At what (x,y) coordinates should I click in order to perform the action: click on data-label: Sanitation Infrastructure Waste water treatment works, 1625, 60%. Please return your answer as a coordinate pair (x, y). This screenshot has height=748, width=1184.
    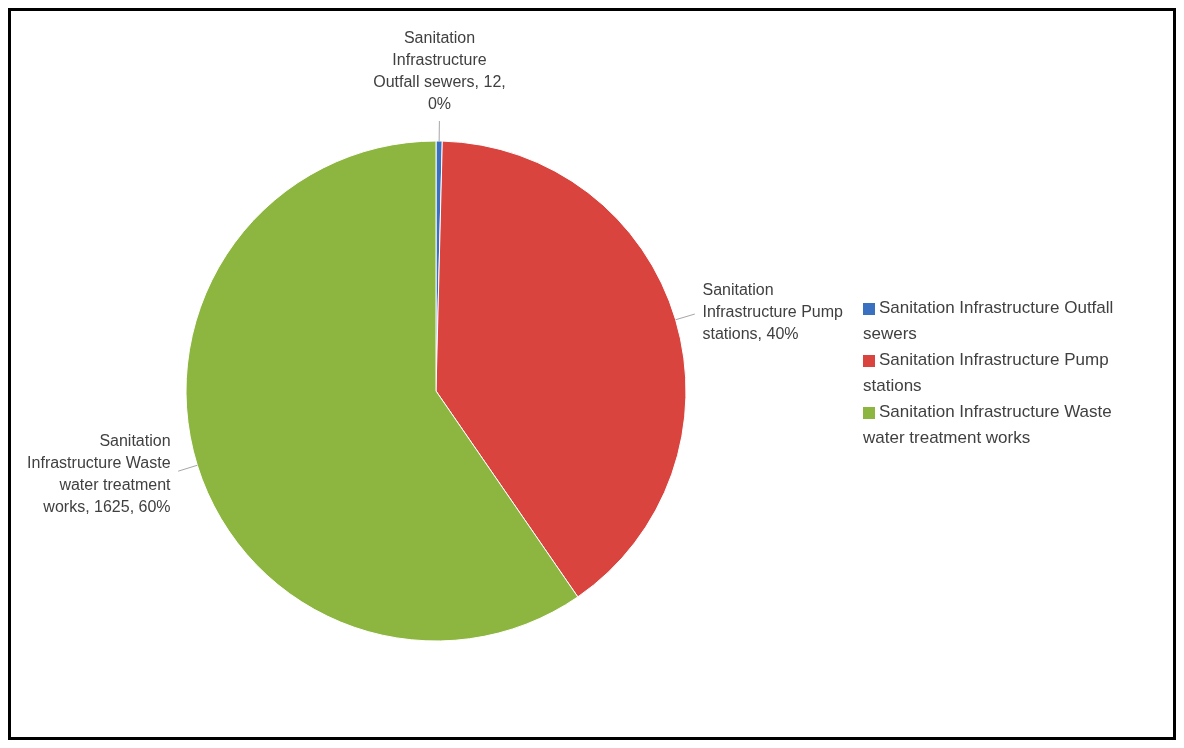
    Looking at the image, I should click on (99, 473).